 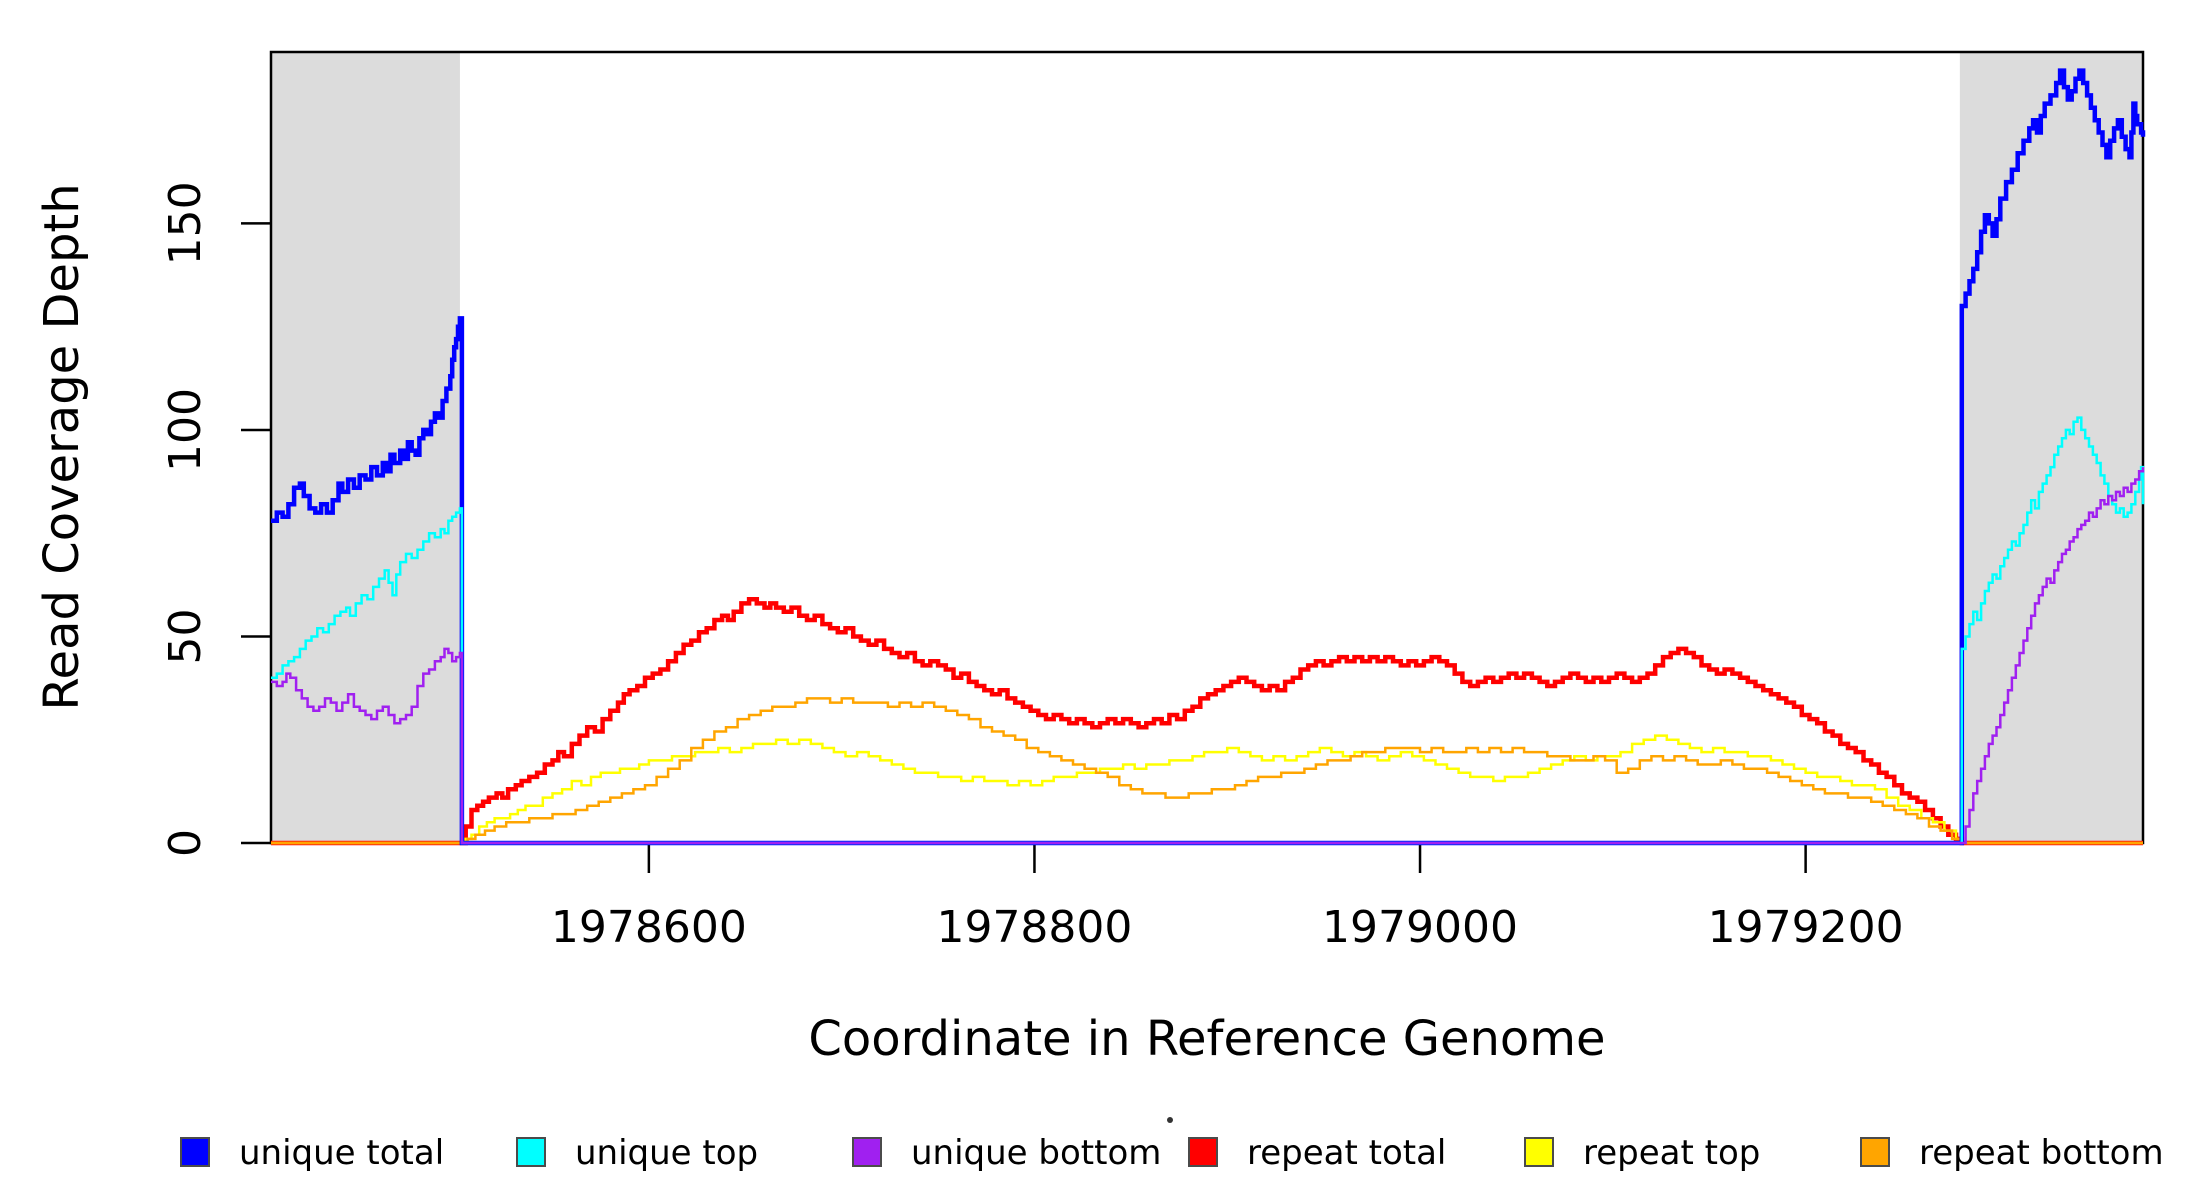 I want to click on x-tick-label: 1979200, so click(x=1806, y=927).